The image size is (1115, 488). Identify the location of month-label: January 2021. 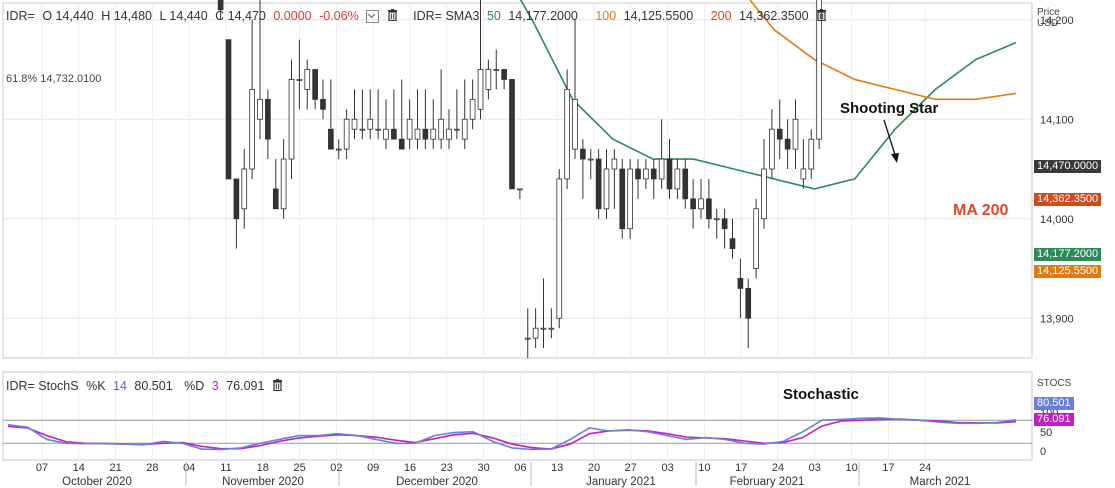
(621, 482).